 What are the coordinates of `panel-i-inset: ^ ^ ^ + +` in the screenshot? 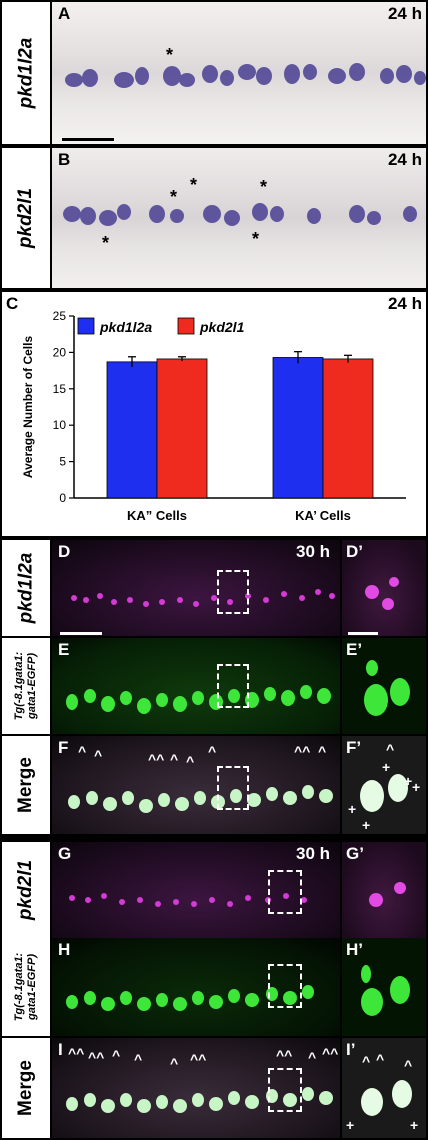 It's located at (384, 1088).